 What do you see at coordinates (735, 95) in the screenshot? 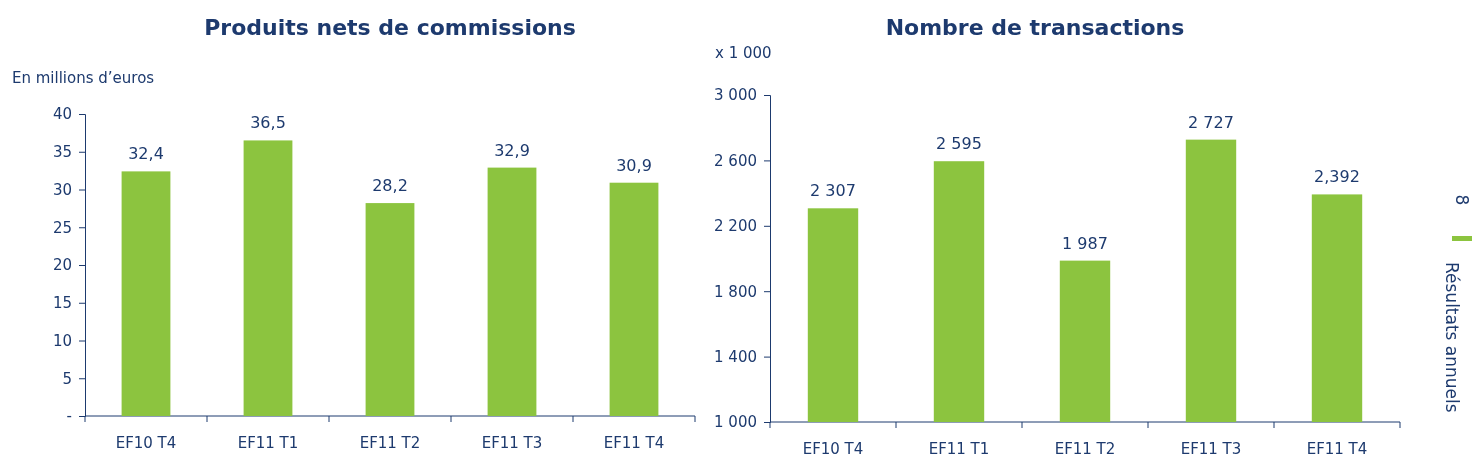
I see `y-tick-label: 3 000` at bounding box center [735, 95].